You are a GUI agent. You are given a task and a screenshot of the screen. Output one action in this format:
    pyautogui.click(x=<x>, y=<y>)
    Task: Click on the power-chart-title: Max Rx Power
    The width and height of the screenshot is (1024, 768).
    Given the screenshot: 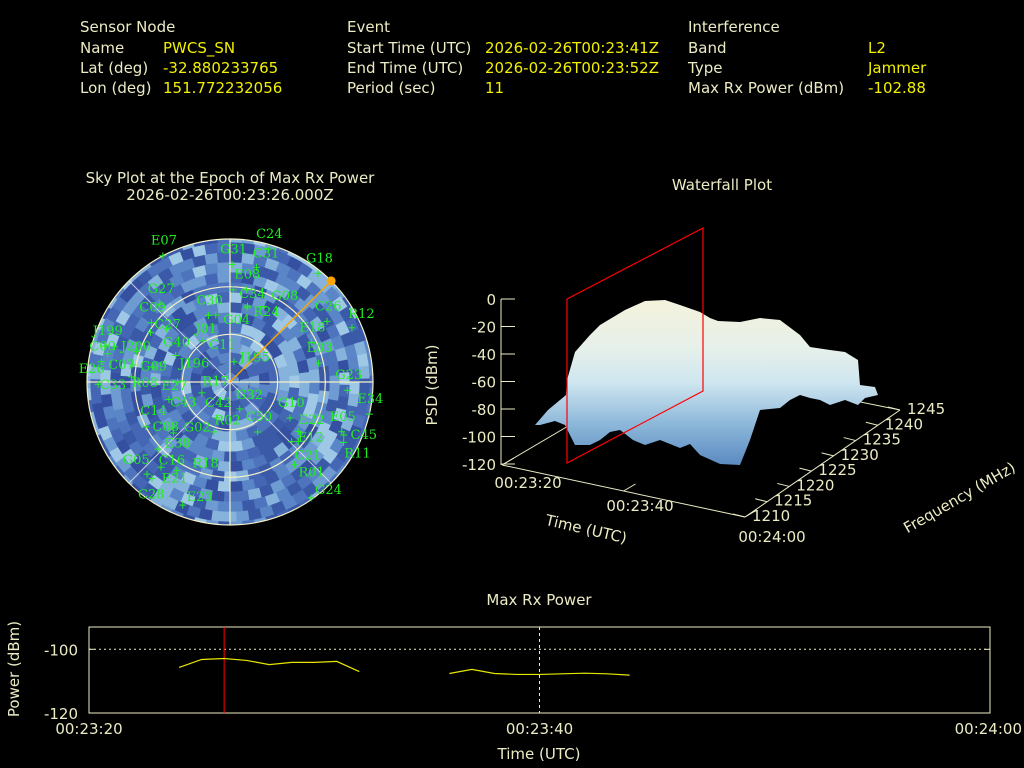 What is the action you would take?
    pyautogui.click(x=539, y=600)
    